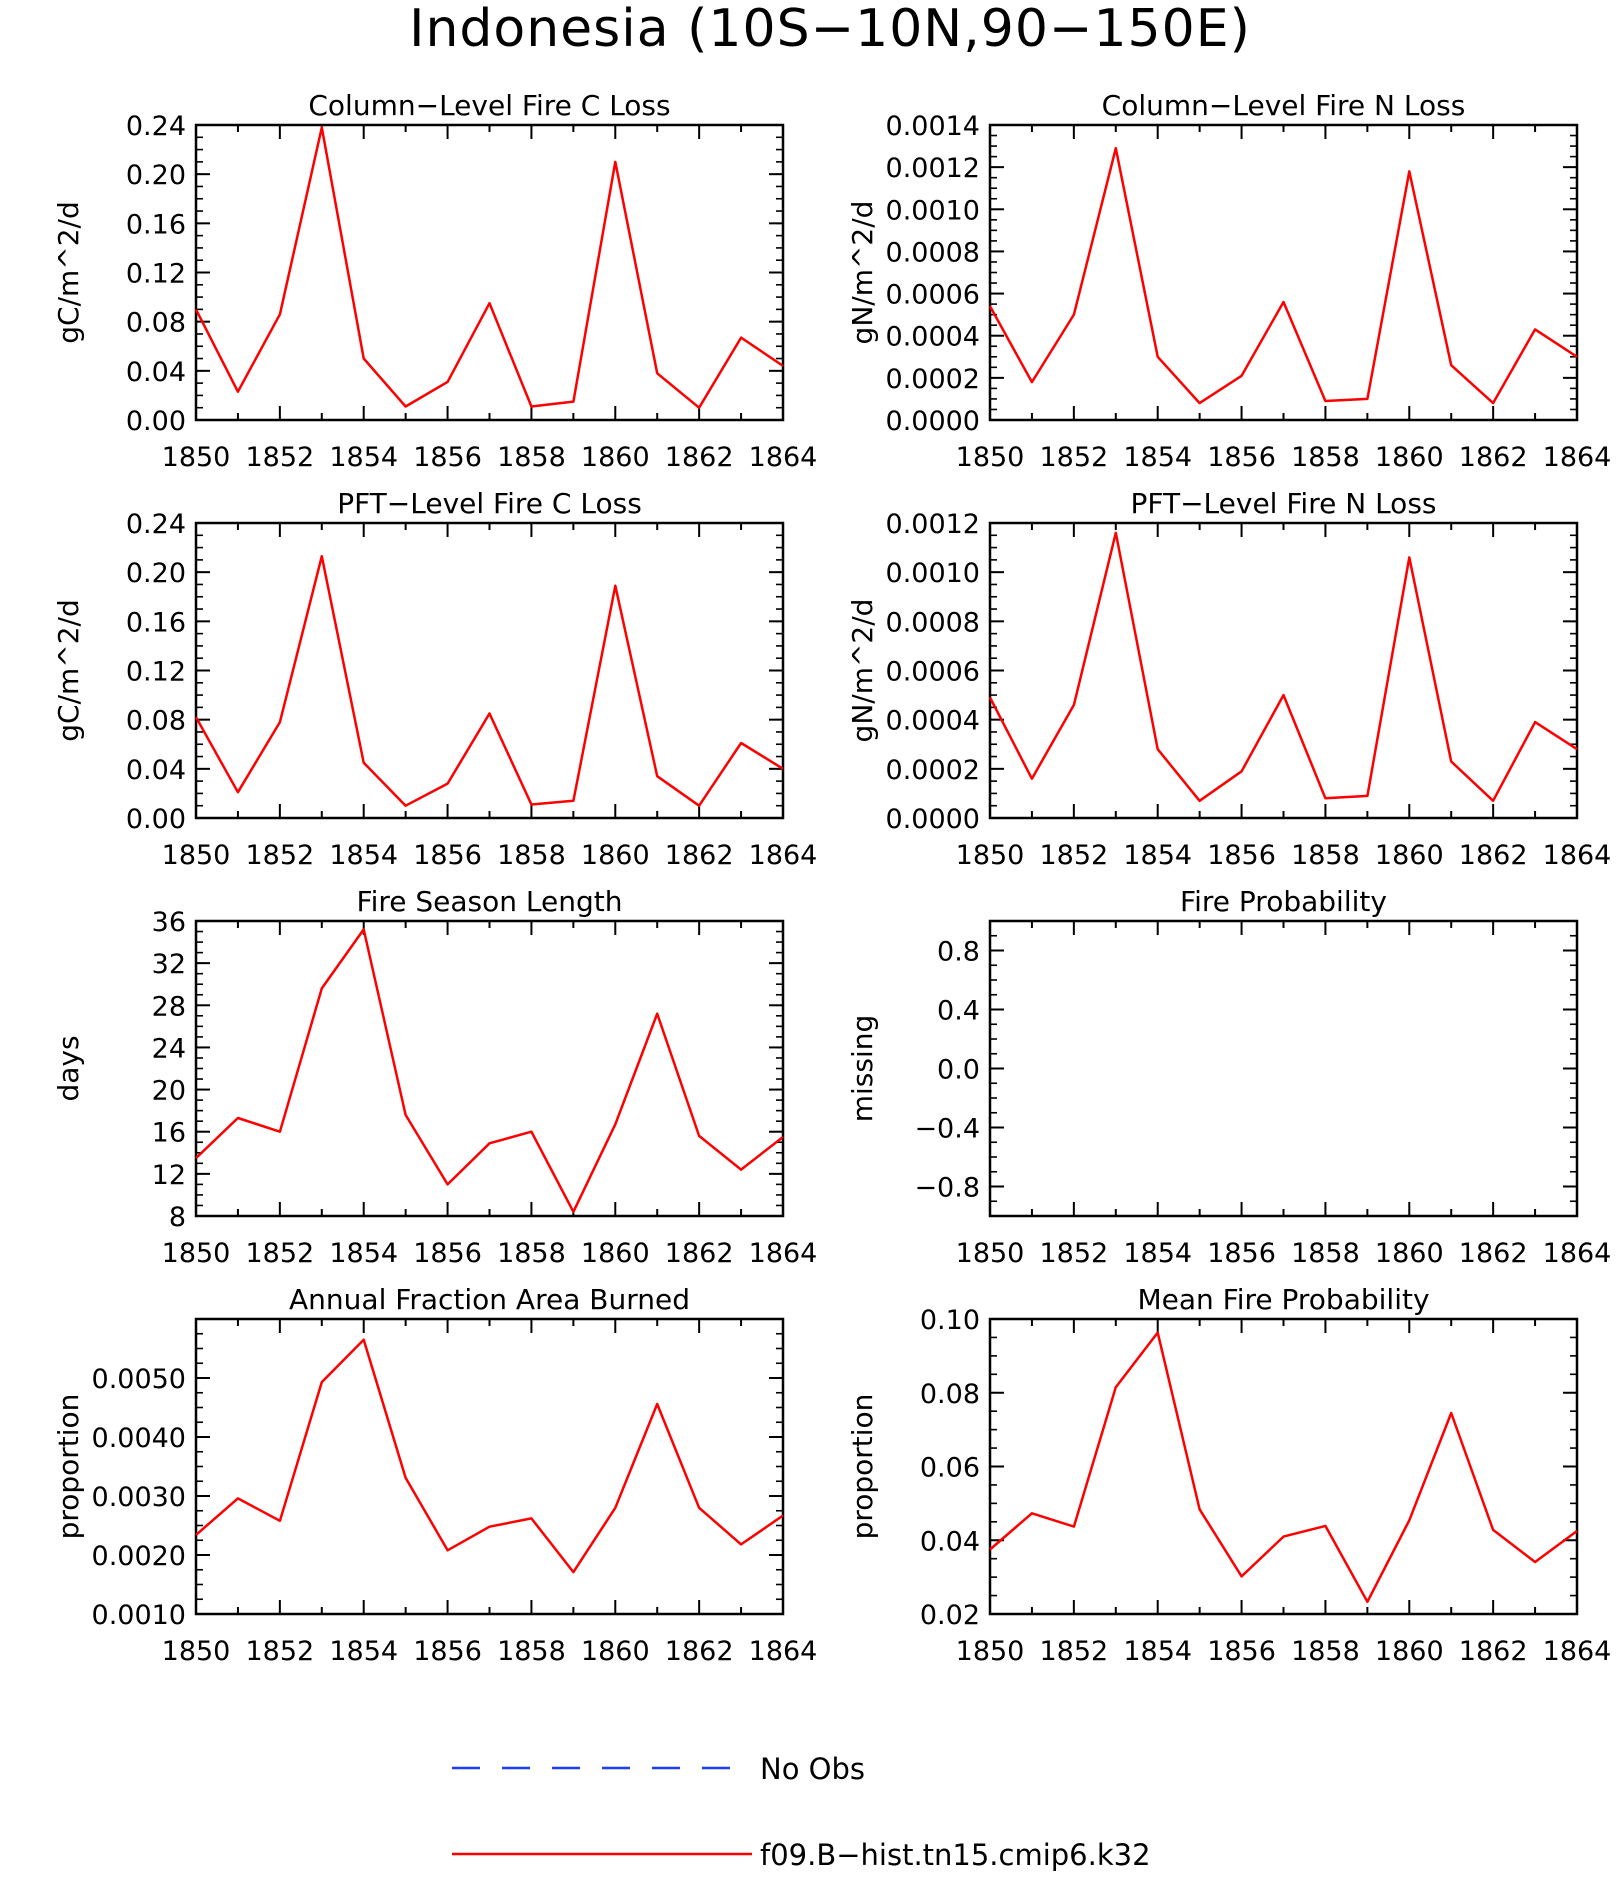  I want to click on y-tick-label: −0.4, so click(947, 1129).